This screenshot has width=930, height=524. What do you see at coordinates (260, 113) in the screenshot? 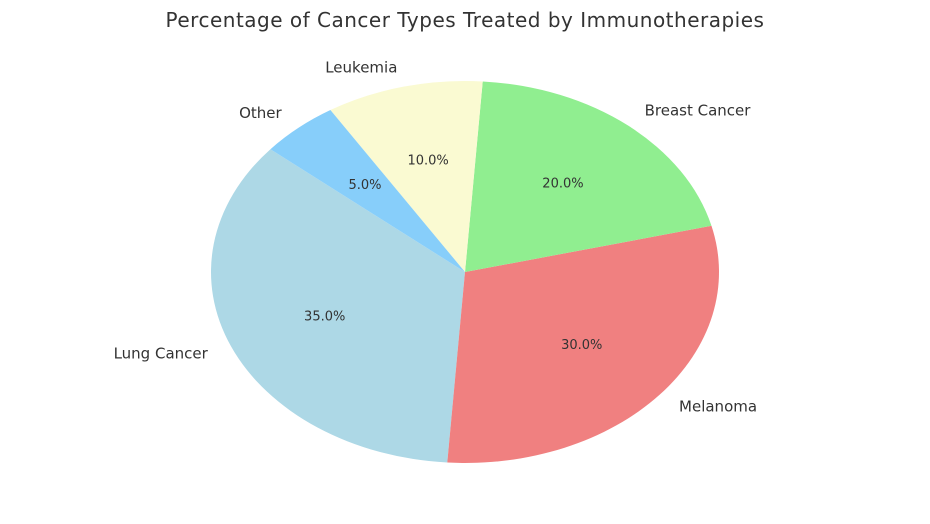
I see `label-other: Other` at bounding box center [260, 113].